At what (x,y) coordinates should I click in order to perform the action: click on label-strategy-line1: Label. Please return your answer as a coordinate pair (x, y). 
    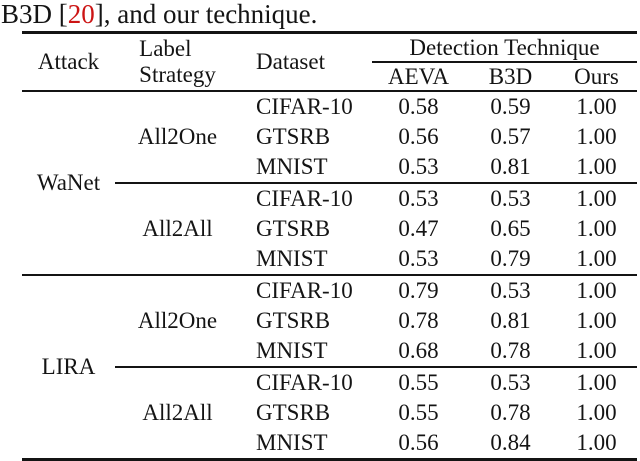
    Looking at the image, I should click on (165, 48).